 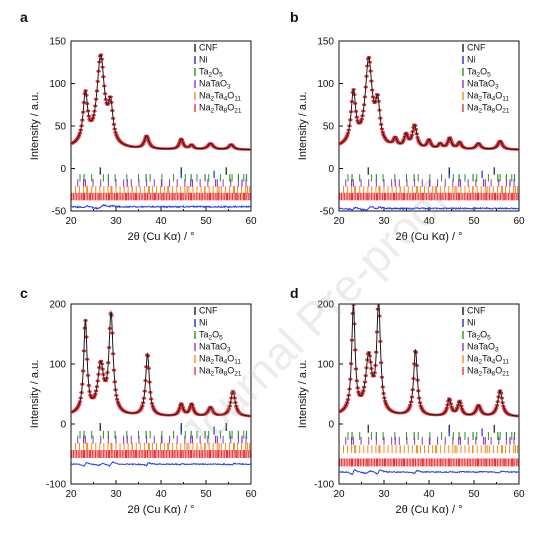 I want to click on x-tick-label: 50, so click(x=206, y=494).